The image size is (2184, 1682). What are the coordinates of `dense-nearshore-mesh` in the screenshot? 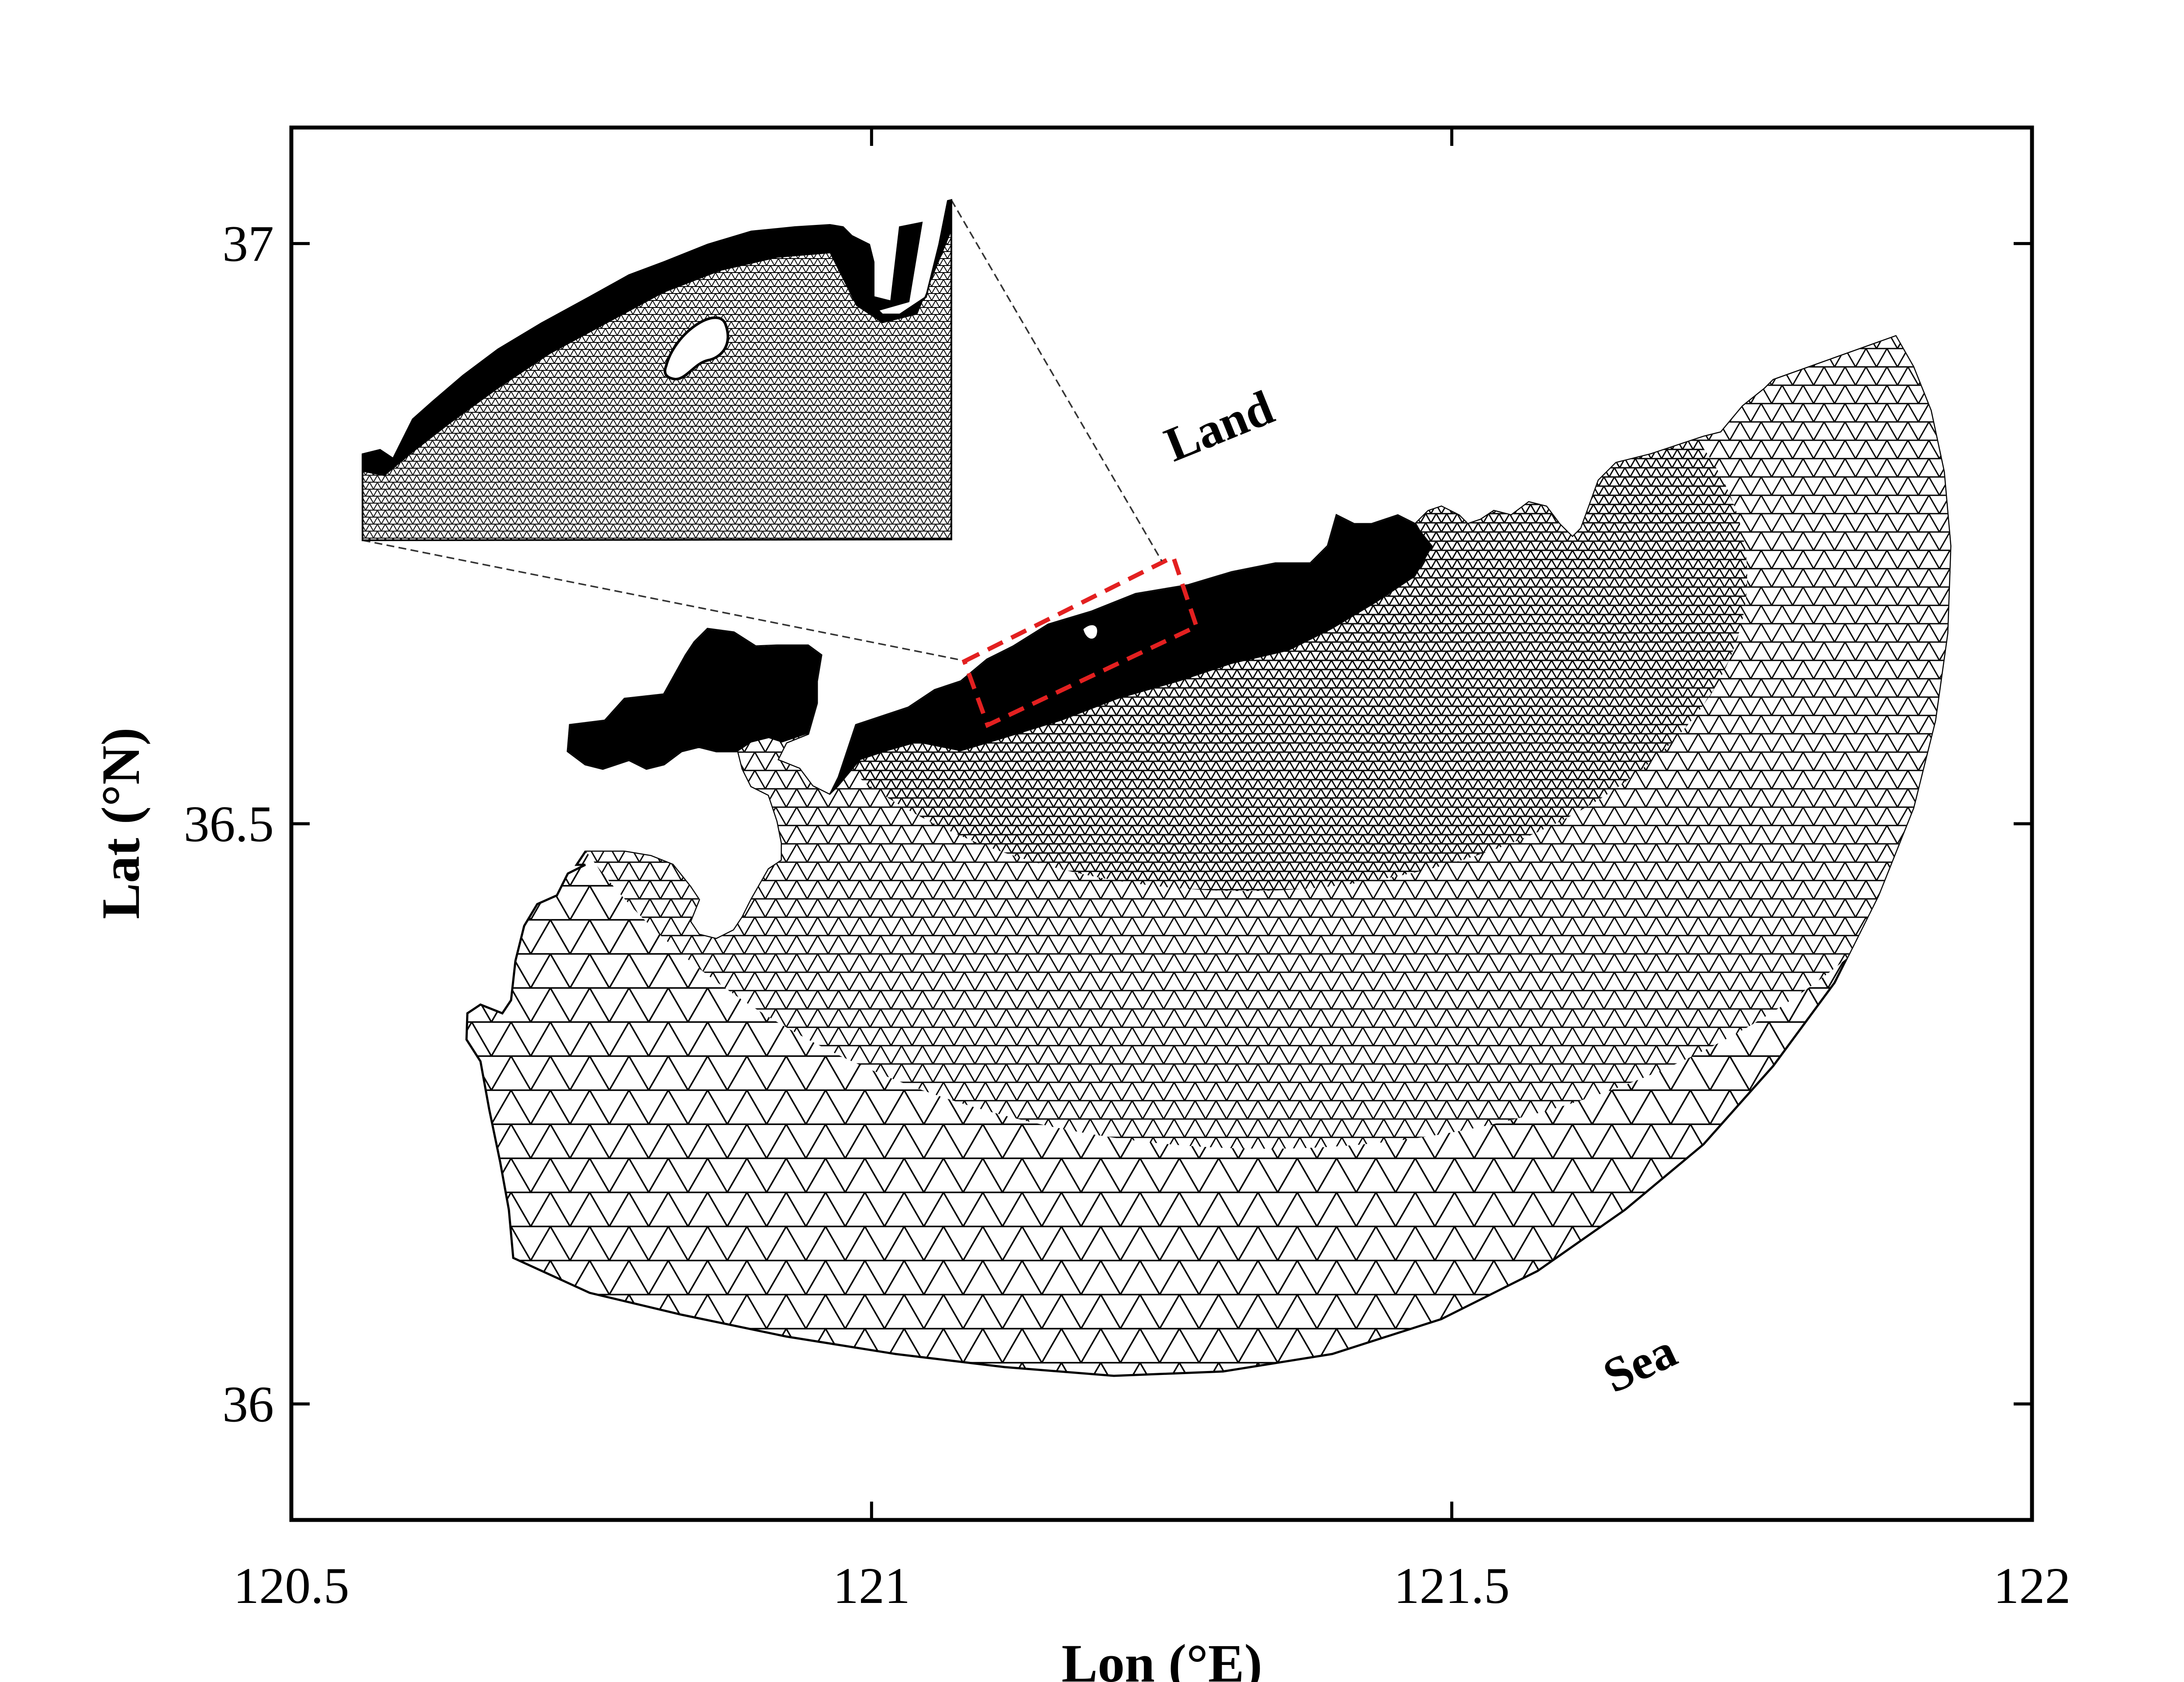 It's located at (1000, 655).